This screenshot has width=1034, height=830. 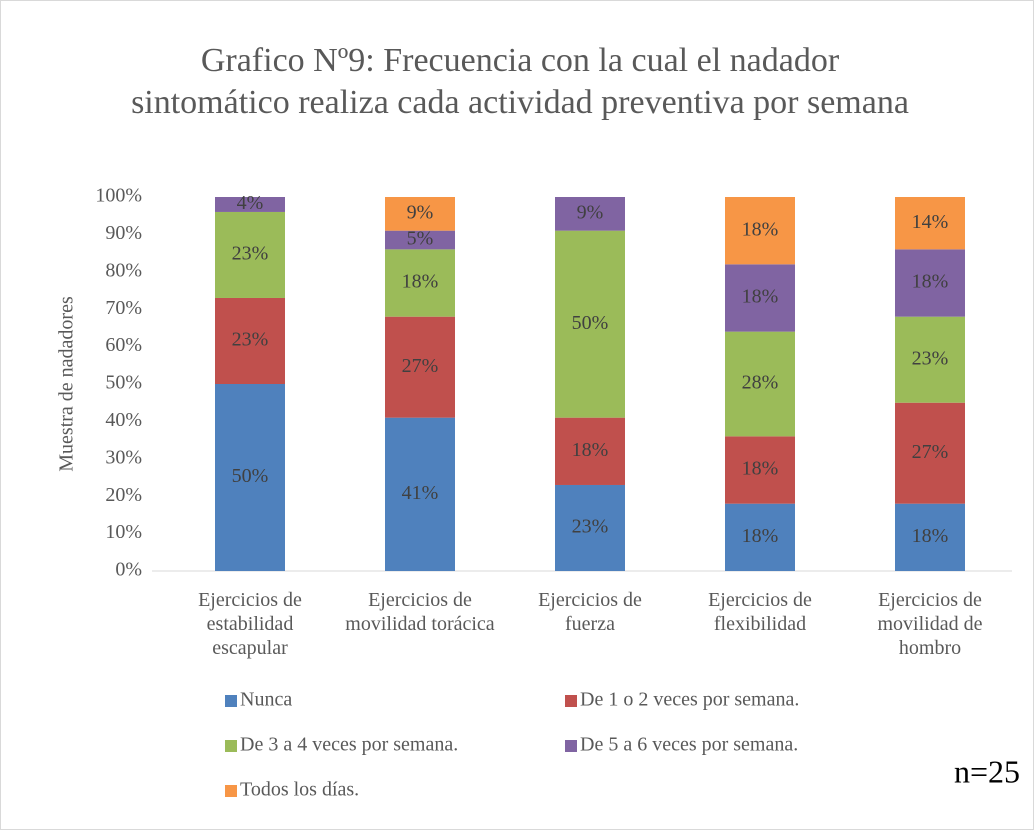 What do you see at coordinates (123, 308) in the screenshot?
I see `y-tick-label: 70%` at bounding box center [123, 308].